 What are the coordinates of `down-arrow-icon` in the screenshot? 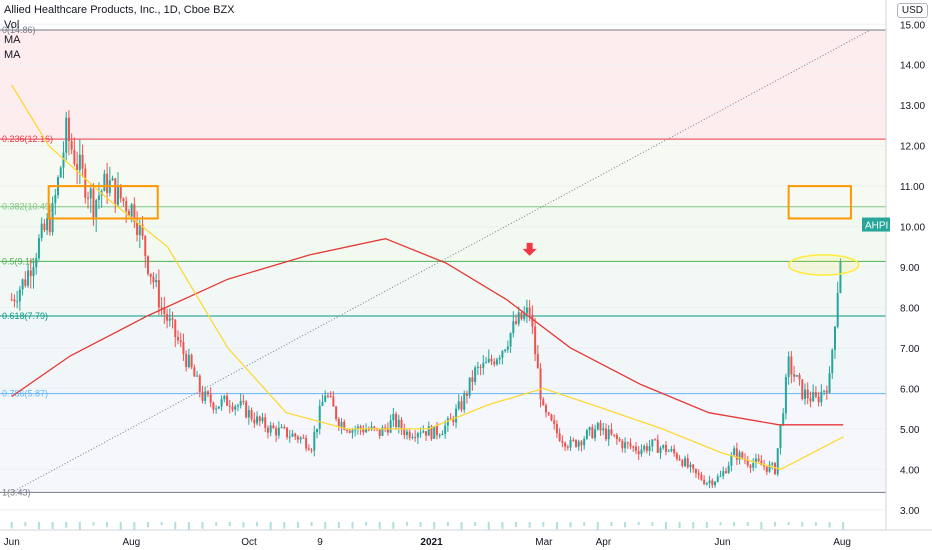 It's located at (529, 249).